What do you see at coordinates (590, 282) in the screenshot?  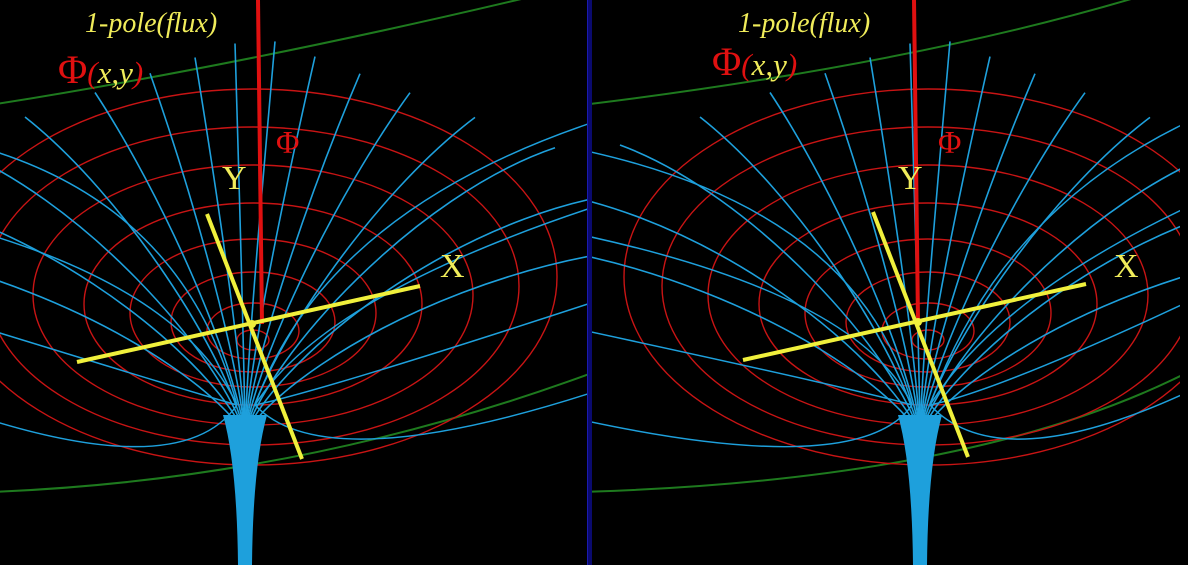 I see `stereo-divider` at bounding box center [590, 282].